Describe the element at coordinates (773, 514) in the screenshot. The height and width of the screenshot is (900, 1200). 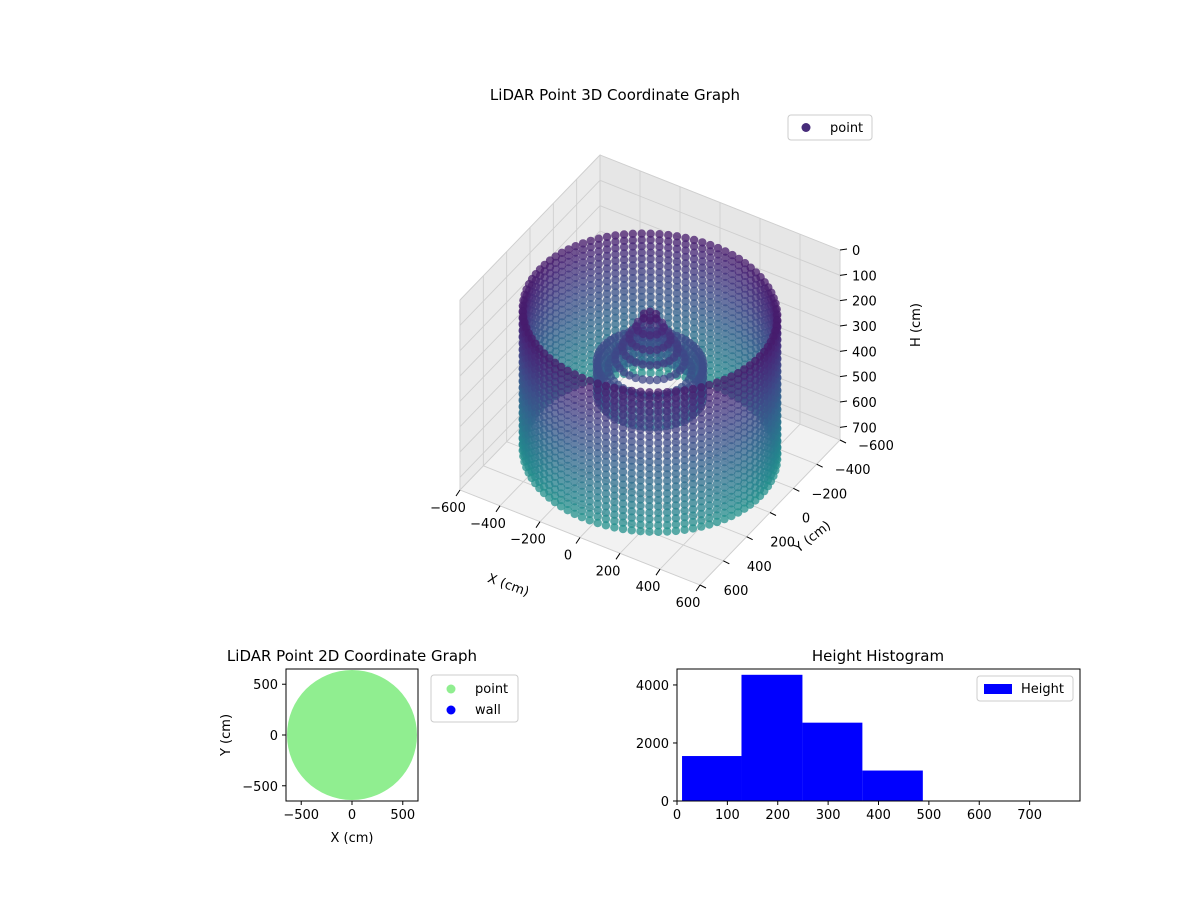
I see `y-tick-mark` at that location.